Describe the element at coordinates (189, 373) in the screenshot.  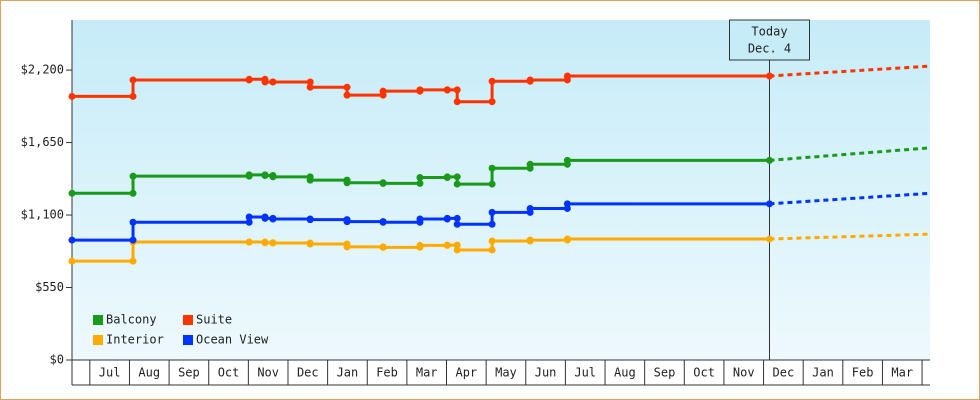
I see `x-tick-label: Sep` at that location.